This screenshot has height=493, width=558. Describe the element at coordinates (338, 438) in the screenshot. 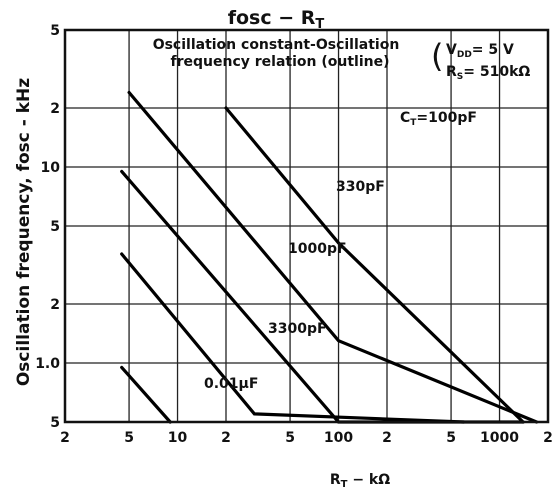

I see `x-tick-label: 100` at that location.